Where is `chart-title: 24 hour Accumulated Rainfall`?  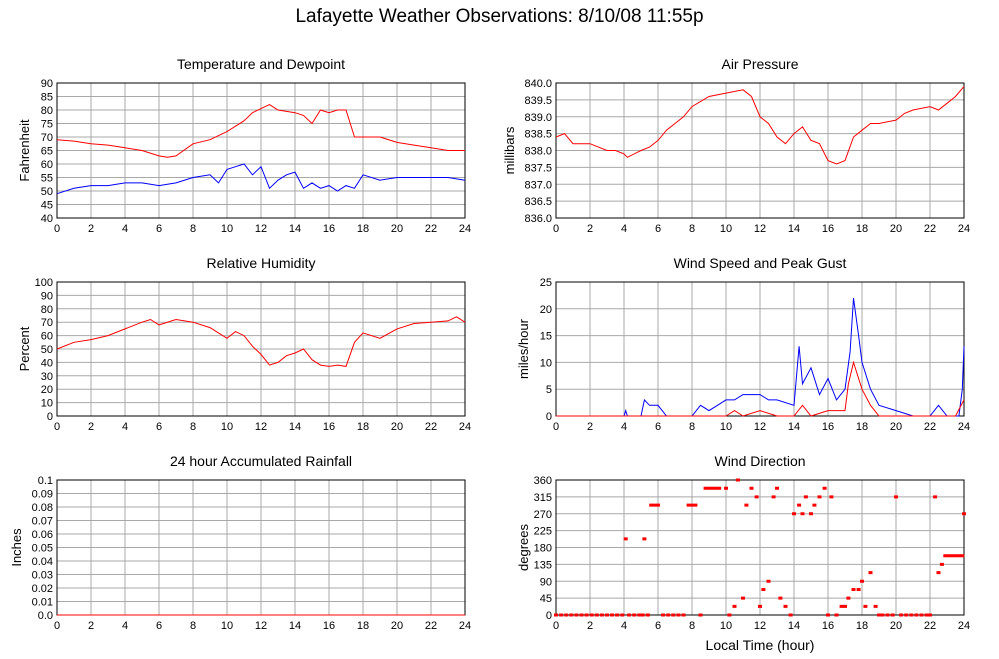
chart-title: 24 hour Accumulated Rainfall is located at coordinates (261, 461).